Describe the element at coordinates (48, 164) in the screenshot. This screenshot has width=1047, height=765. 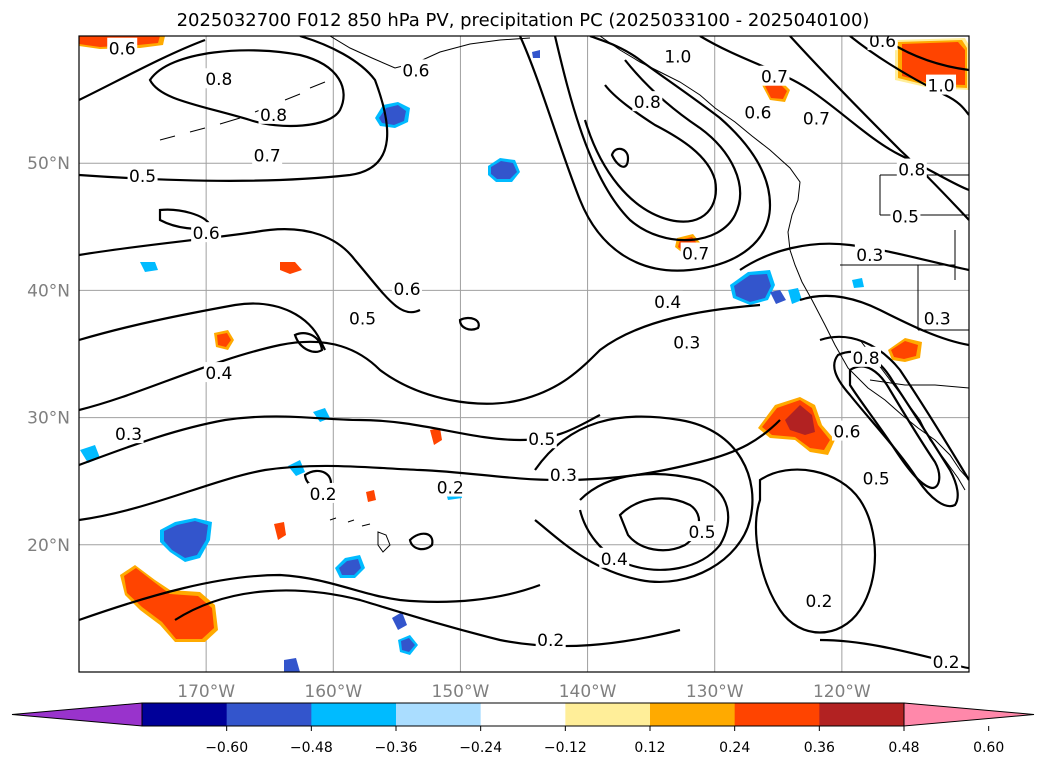
I see `latitude-tick-label: 50°N` at that location.